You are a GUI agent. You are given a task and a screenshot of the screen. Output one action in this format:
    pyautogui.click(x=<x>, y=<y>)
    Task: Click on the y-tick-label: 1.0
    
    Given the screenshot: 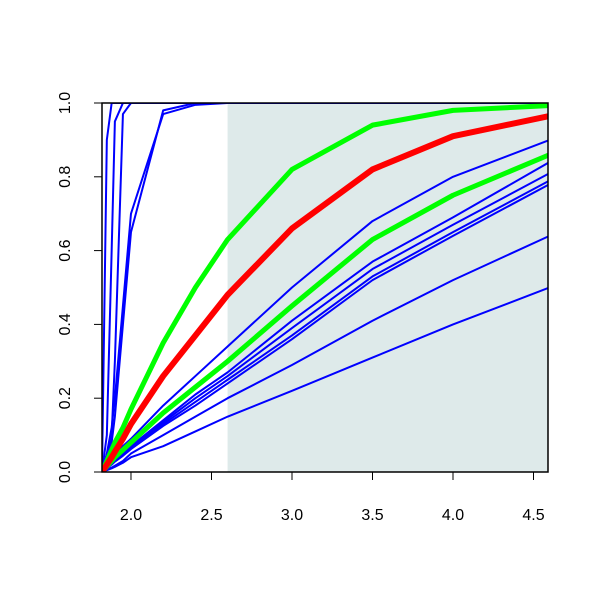 What is the action you would take?
    pyautogui.click(x=65, y=103)
    